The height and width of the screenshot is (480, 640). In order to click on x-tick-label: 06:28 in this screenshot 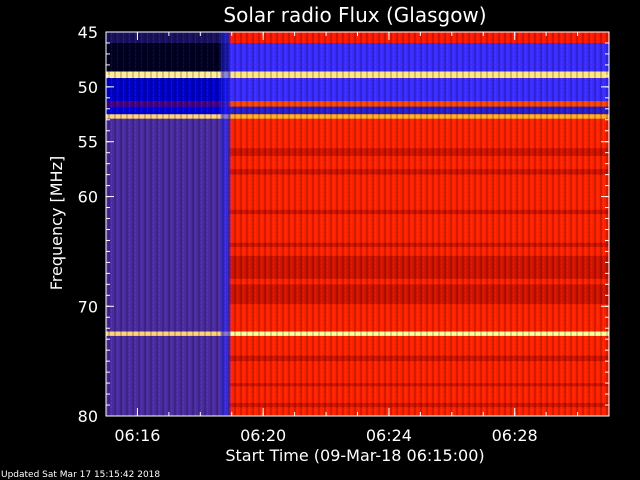, I will do `click(515, 435)`.